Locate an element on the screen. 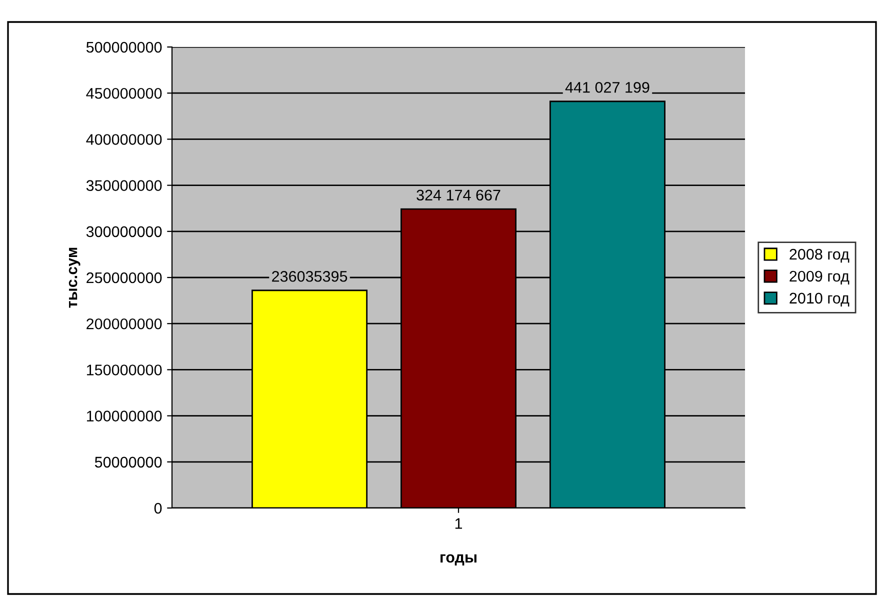  legend-label: 2010 год is located at coordinates (820, 299).